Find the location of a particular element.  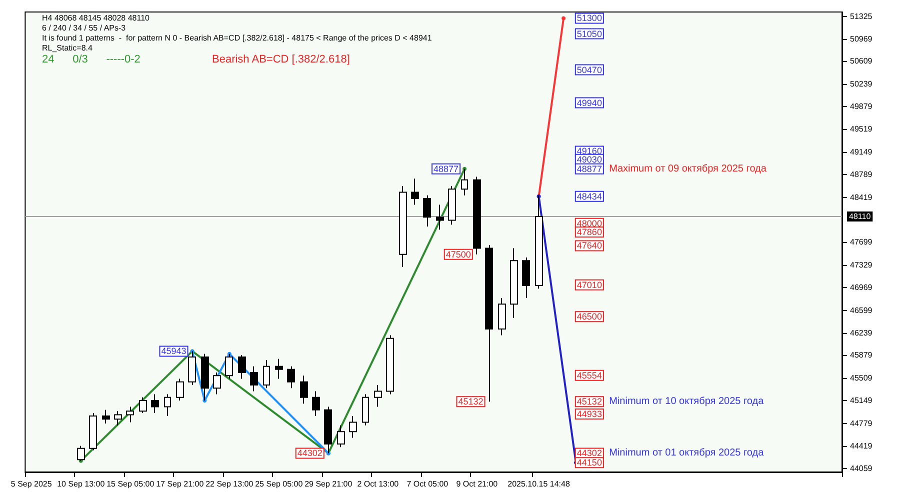

text: 6 / 240 / 34 / 55 / APs-3 is located at coordinates (84, 28).